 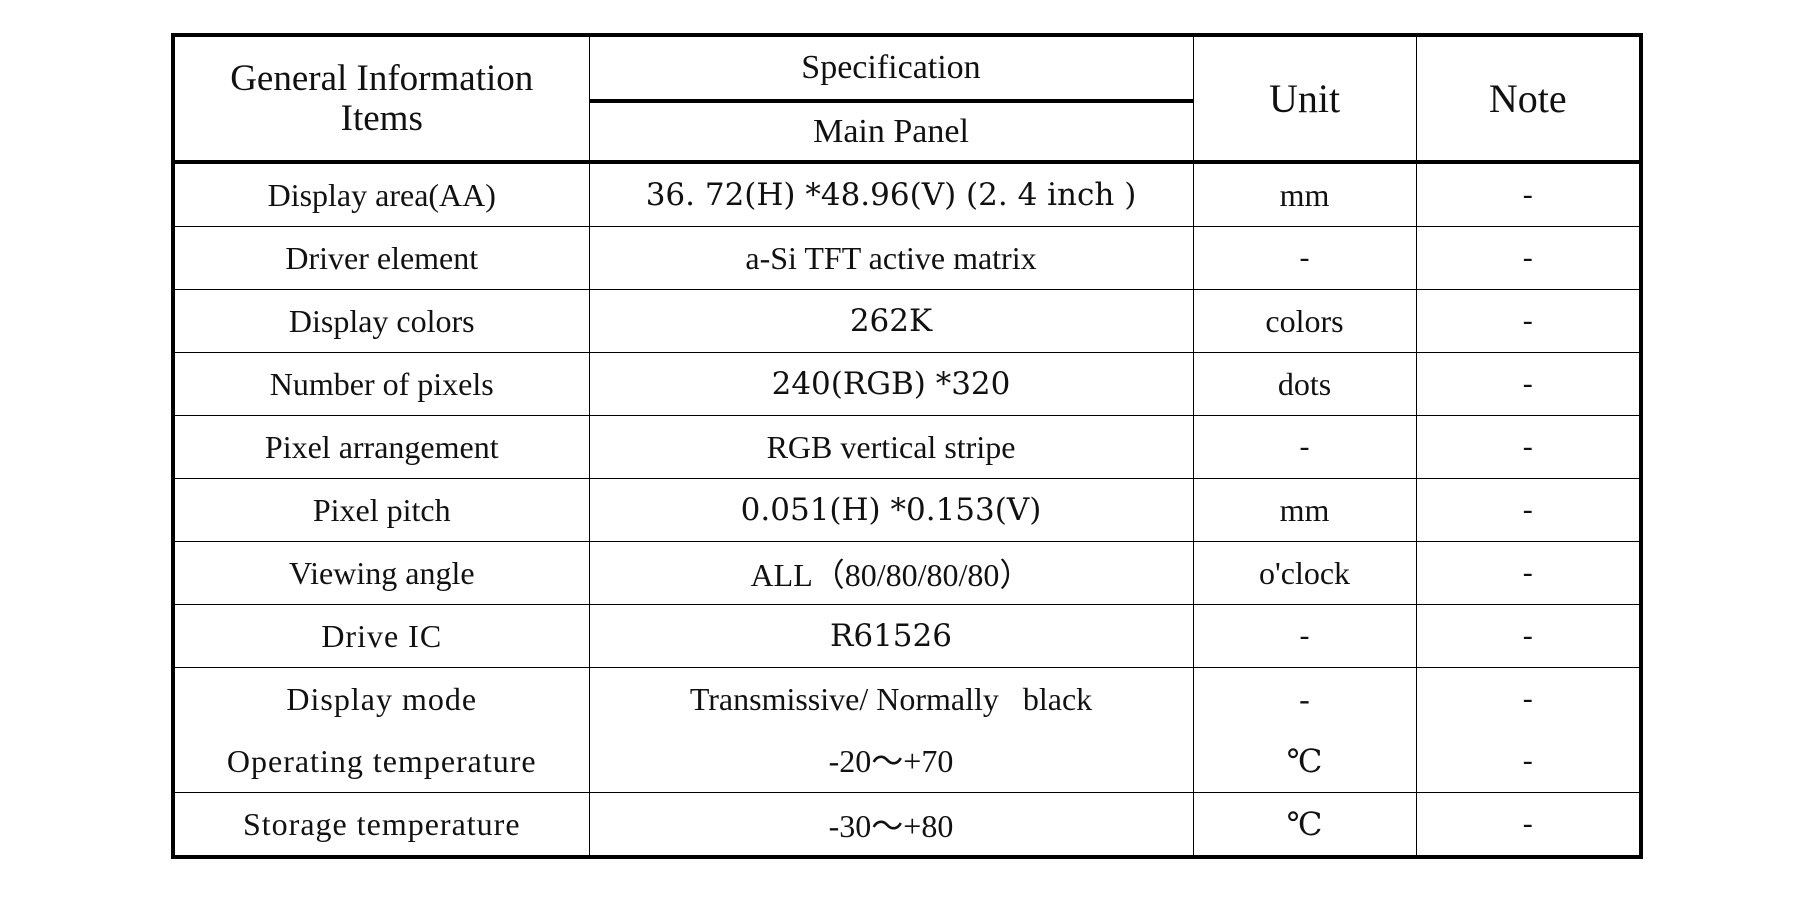 What do you see at coordinates (381, 636) in the screenshot?
I see `item-cell: Drive IC` at bounding box center [381, 636].